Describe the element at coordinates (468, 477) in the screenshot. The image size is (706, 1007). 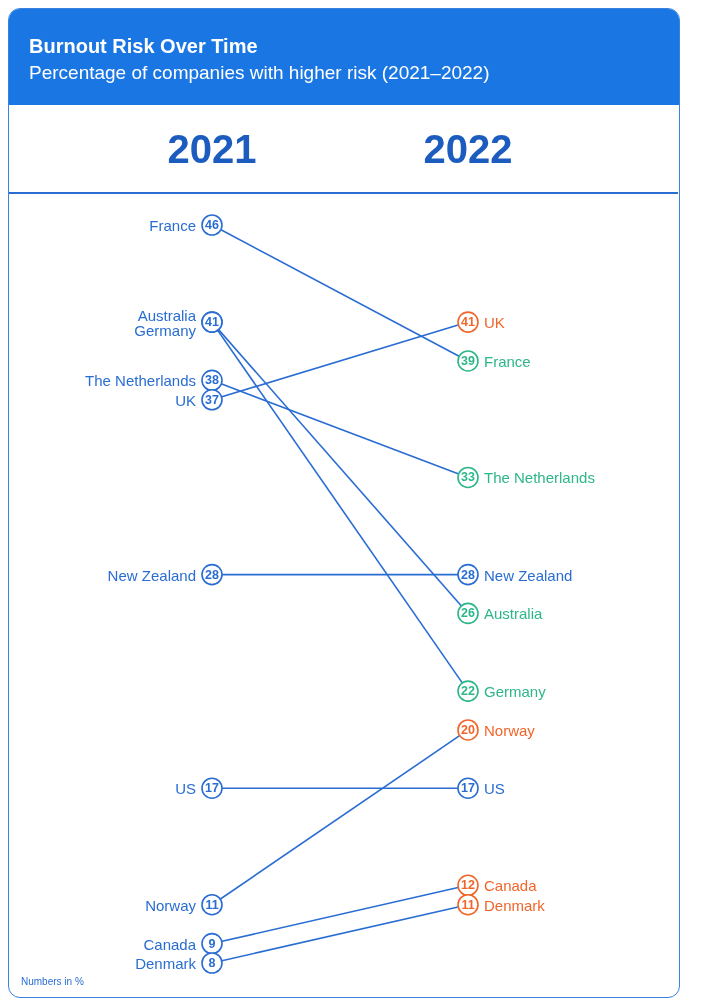
I see `data-label: 33` at that location.